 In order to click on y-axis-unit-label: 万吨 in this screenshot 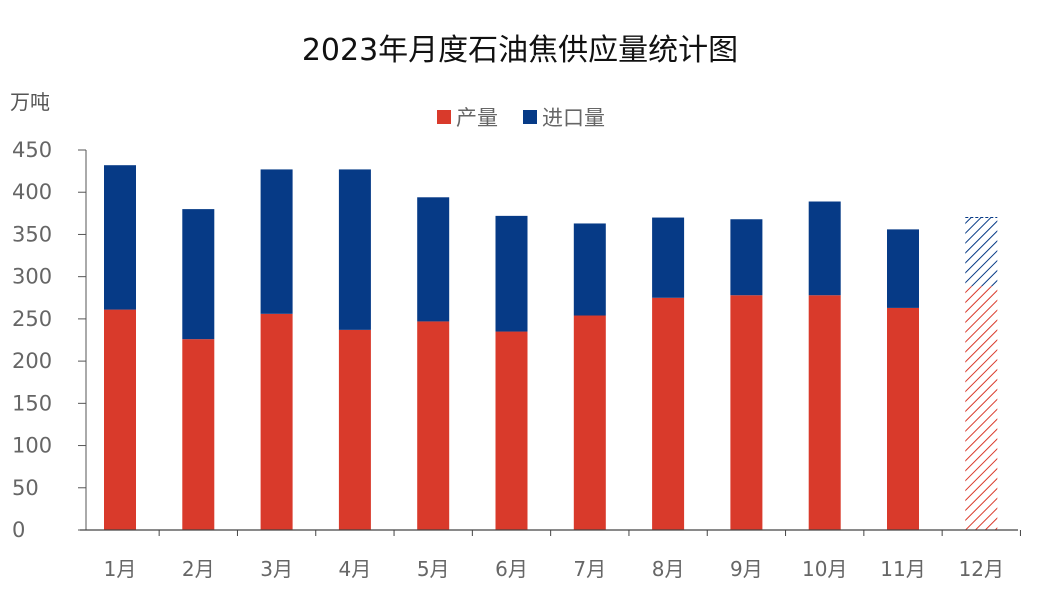, I will do `click(30, 102)`.